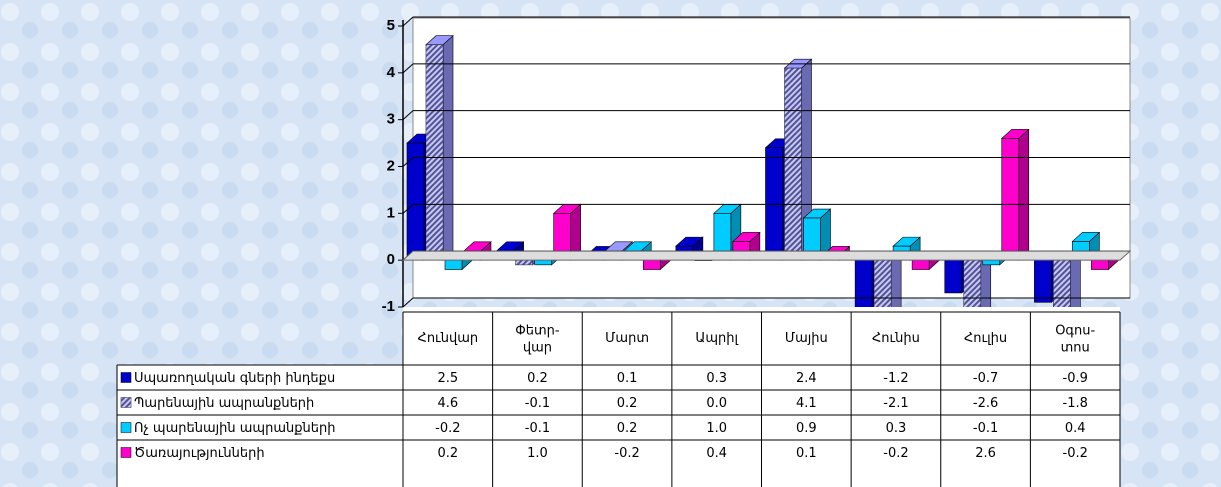  What do you see at coordinates (806, 378) in the screenshot?
I see `data-label: 2.4` at bounding box center [806, 378].